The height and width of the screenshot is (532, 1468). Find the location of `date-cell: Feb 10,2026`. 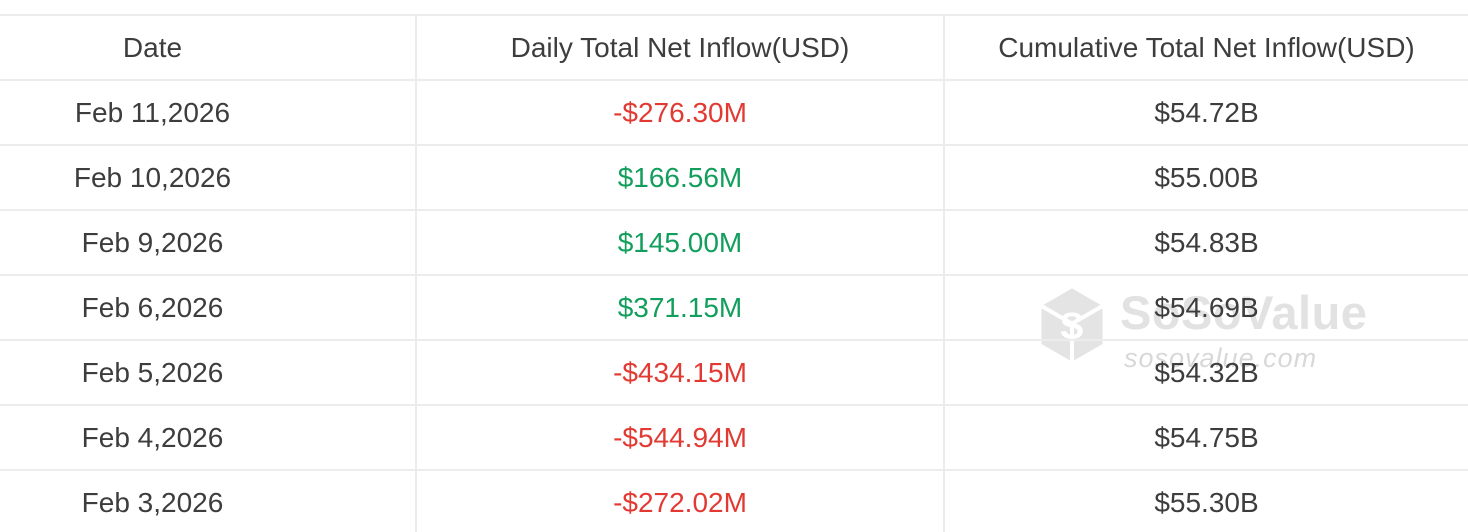

date-cell: Feb 10,2026 is located at coordinates (208, 177).